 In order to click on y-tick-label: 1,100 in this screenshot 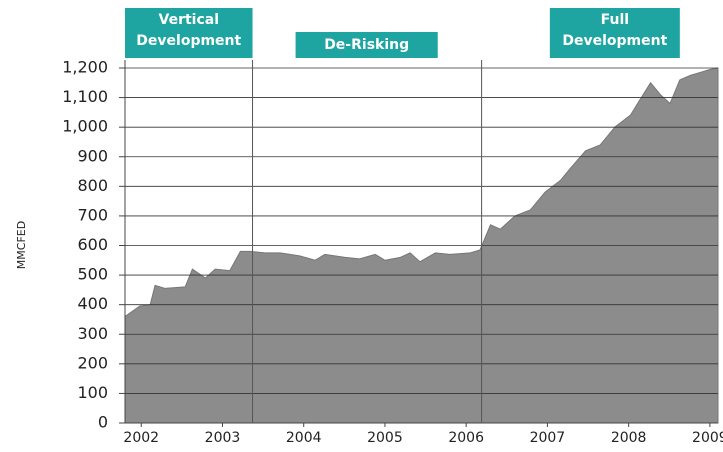, I will do `click(85, 96)`.